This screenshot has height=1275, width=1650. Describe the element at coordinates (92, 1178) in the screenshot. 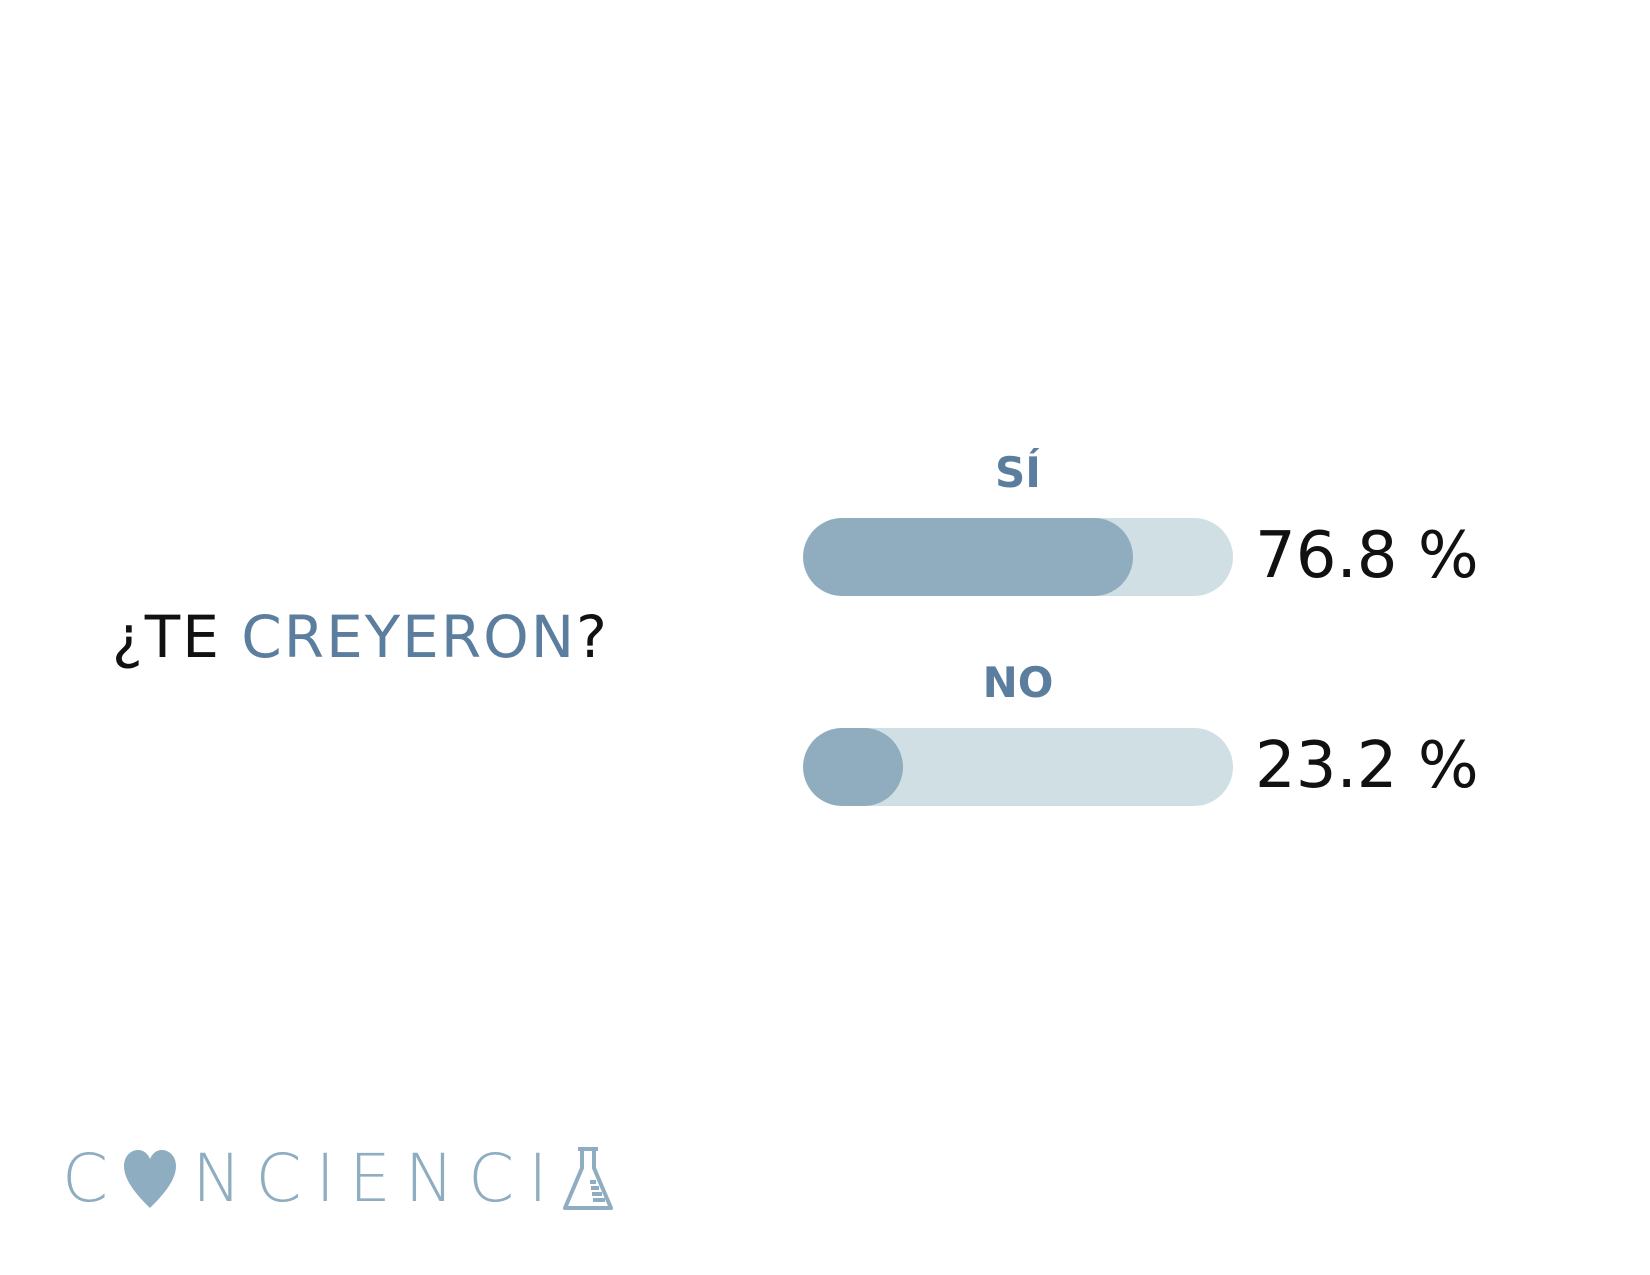

I see `logo-letter-c: C` at that location.